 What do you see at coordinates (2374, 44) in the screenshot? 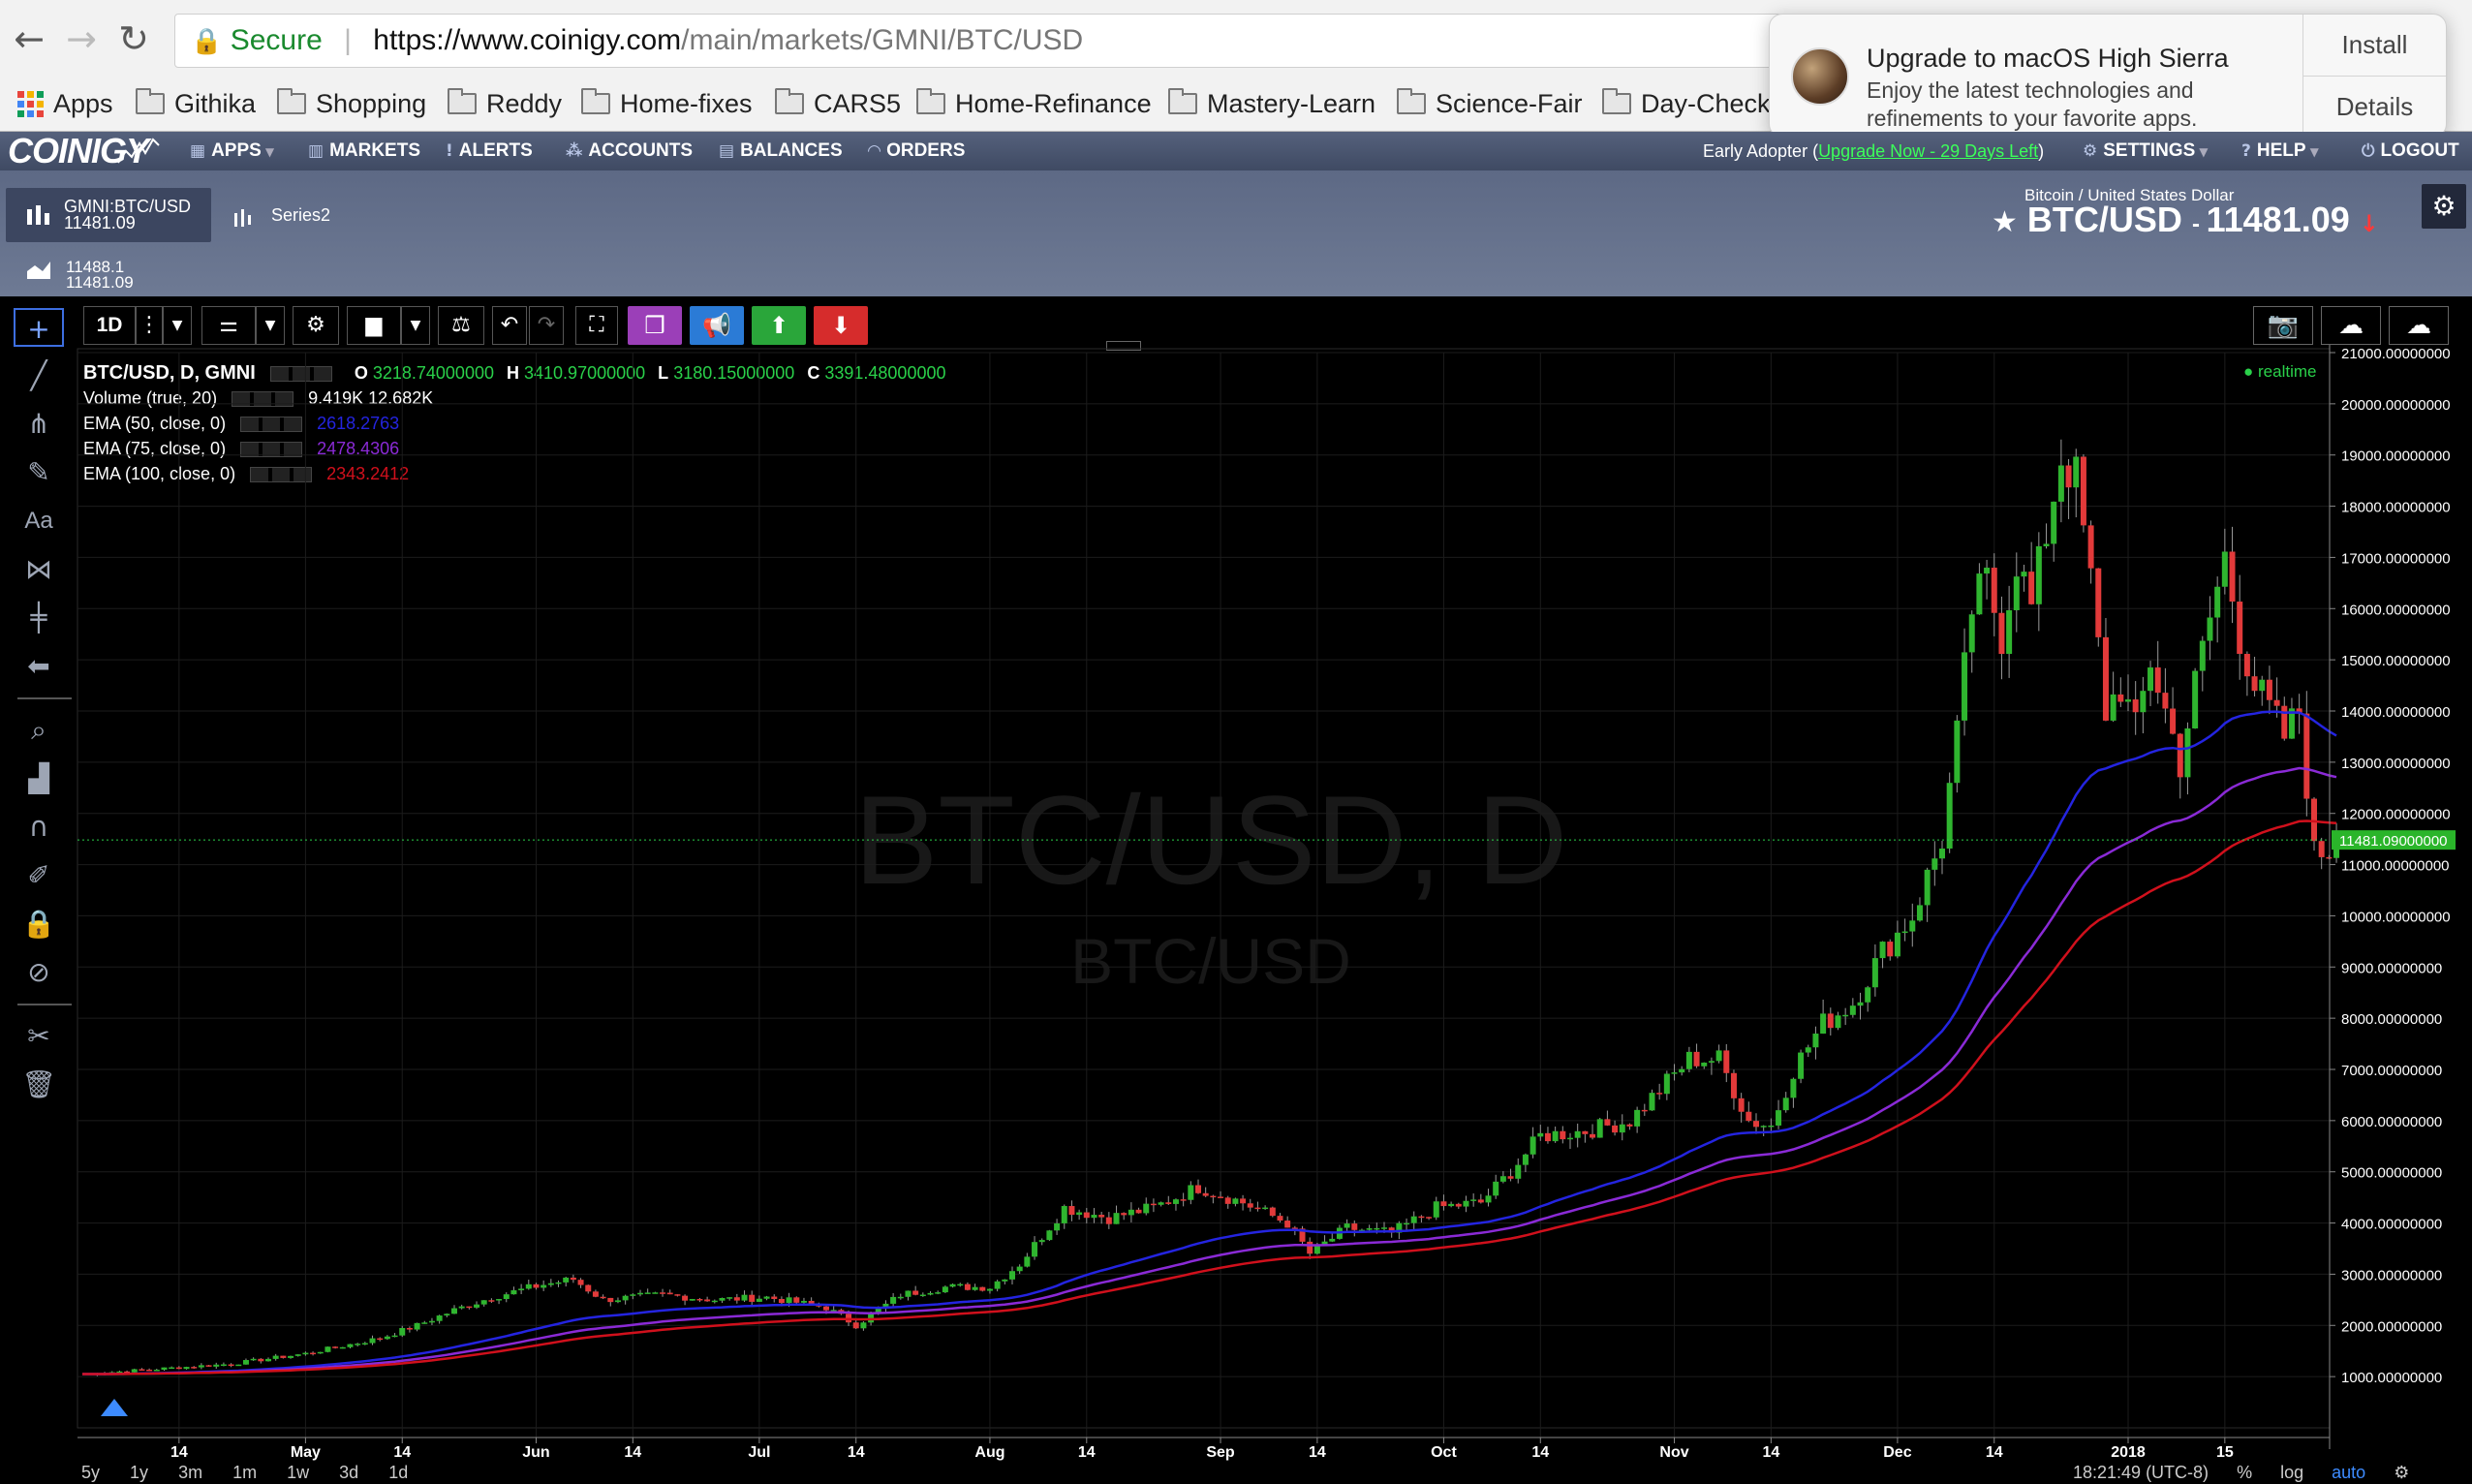
I see `install-button: Install` at bounding box center [2374, 44].